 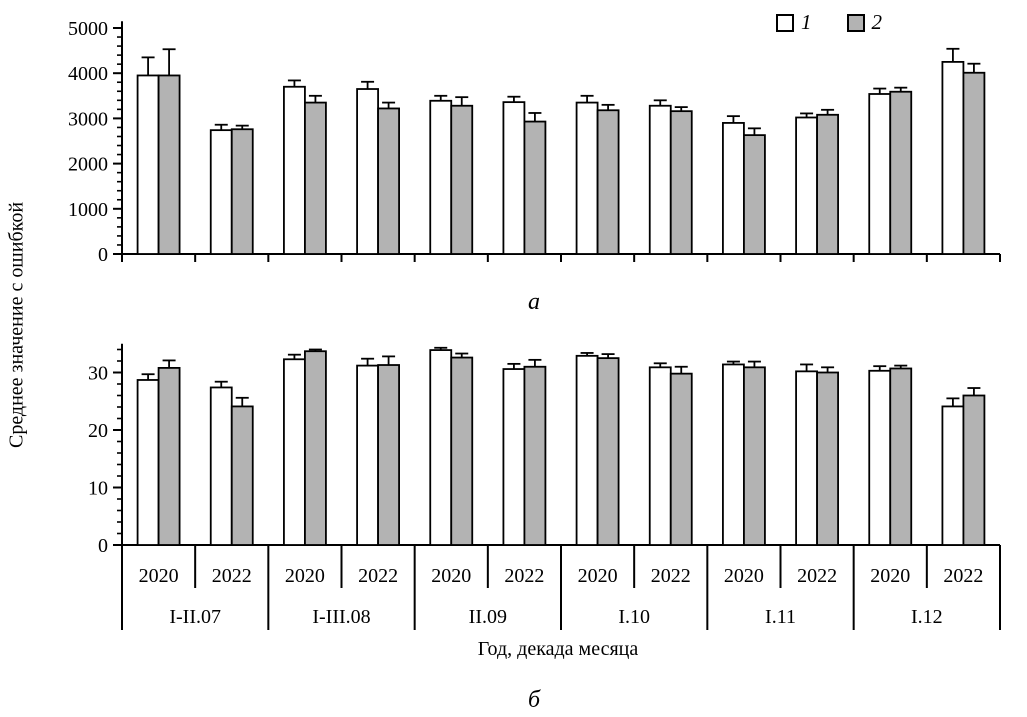 I want to click on y-tick-label: 4000, so click(x=88, y=74).